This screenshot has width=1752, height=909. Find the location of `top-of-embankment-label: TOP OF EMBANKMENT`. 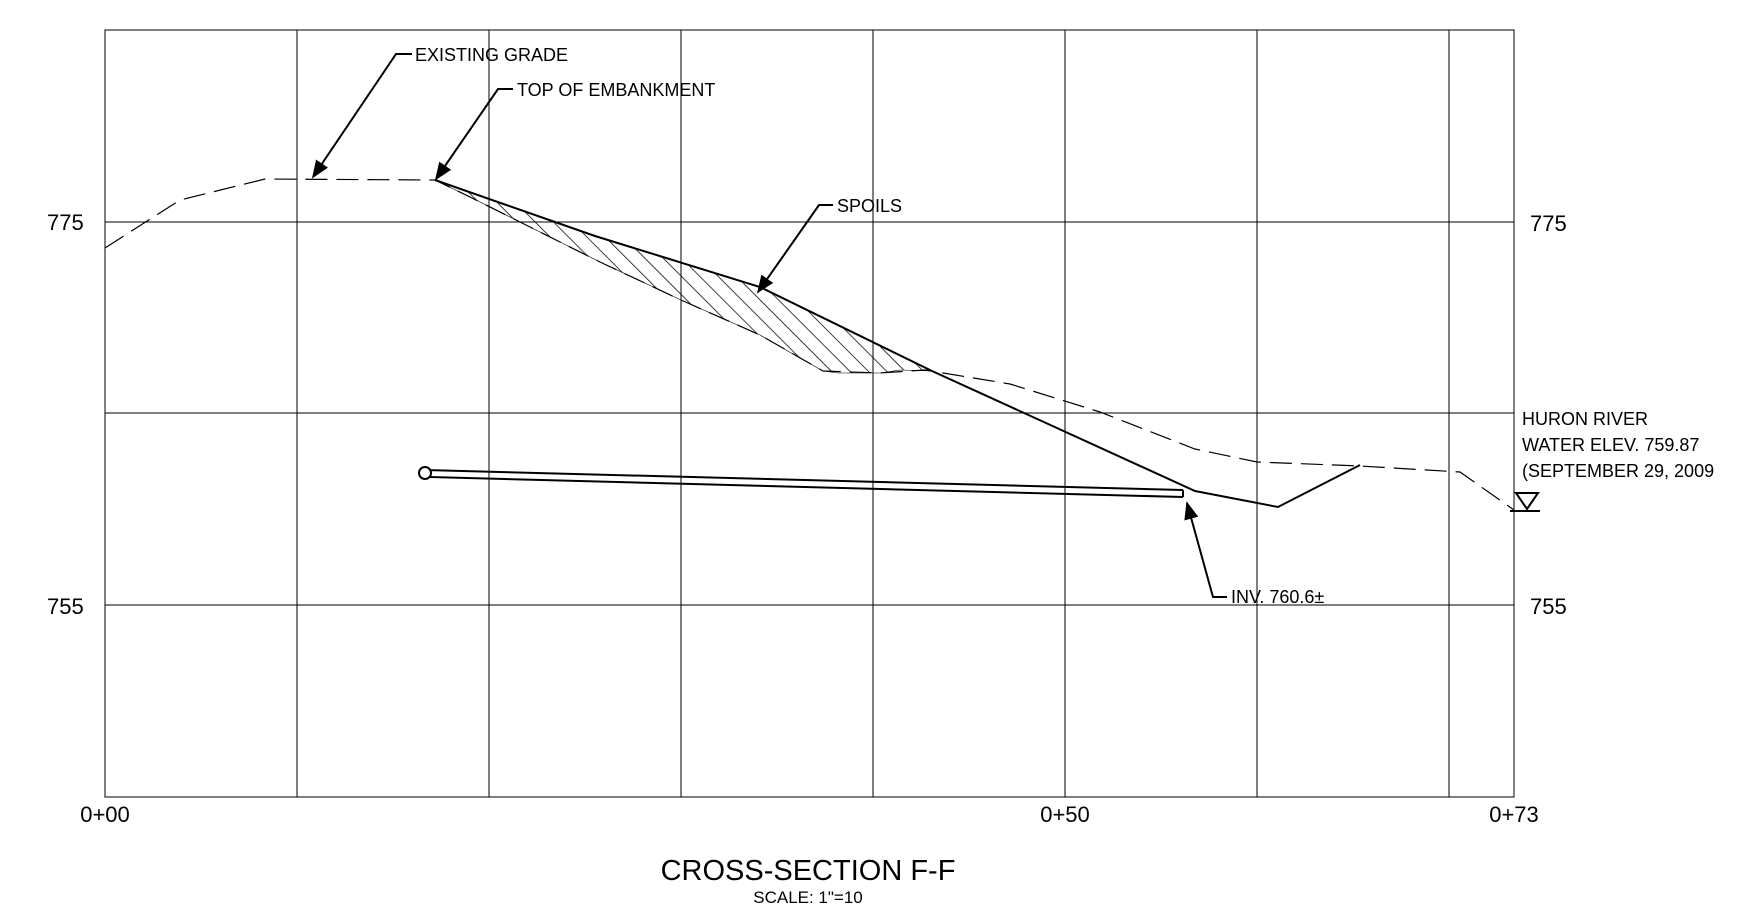

top-of-embankment-label: TOP OF EMBANKMENT is located at coordinates (616, 90).